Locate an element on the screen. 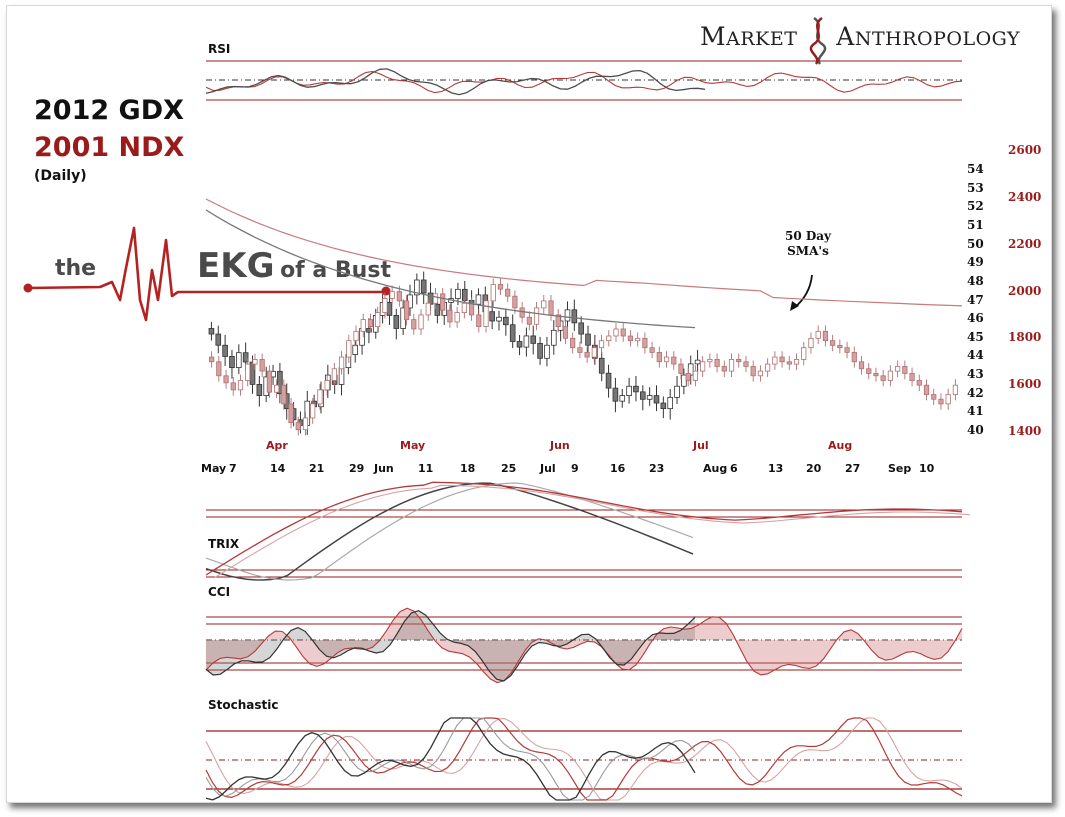 The image size is (1065, 817). sma-annotation-line1: 50 Day is located at coordinates (808, 236).